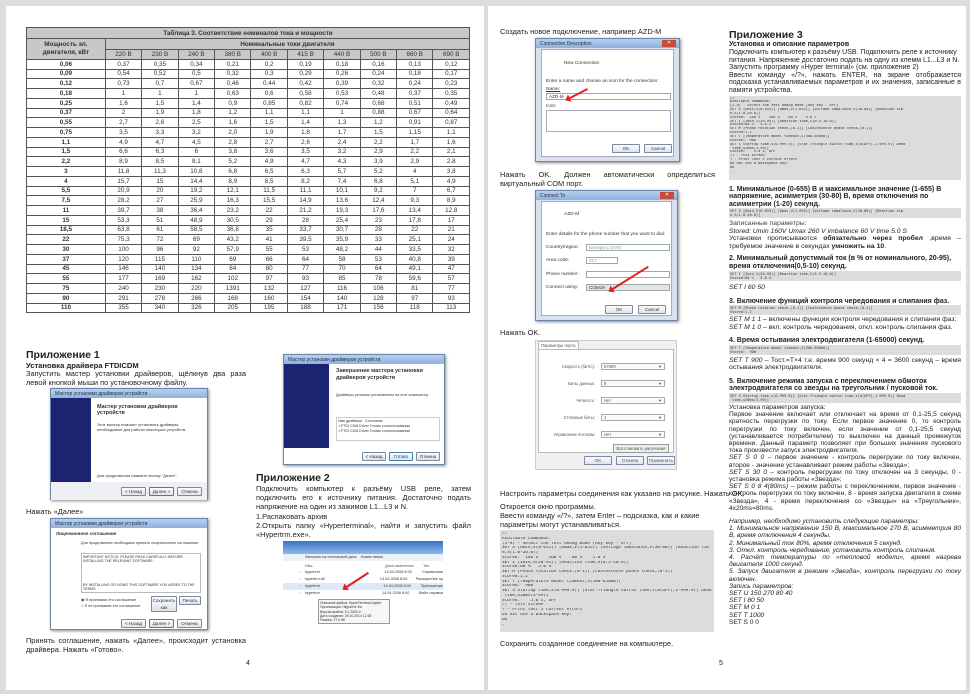 Image resolution: width=970 pixels, height=694 pixels. I want to click on col-driver: Имя драйвера, so click(350, 421).